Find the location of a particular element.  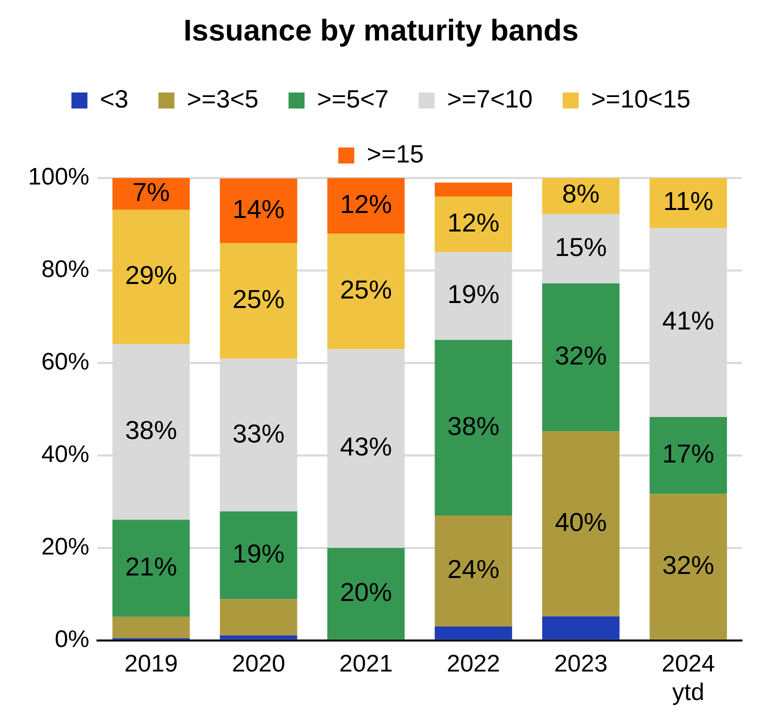

x-tick-label: 2019 is located at coordinates (151, 664).